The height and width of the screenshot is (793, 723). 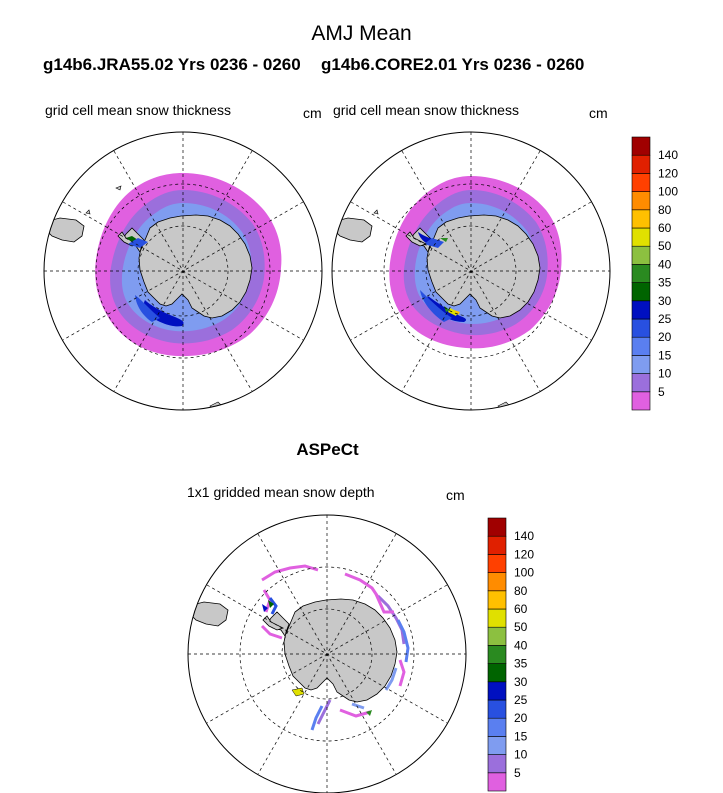 I want to click on run-label-left: g14b6.JRA55.02 Yrs 0236 - 0260, so click(x=172, y=64).